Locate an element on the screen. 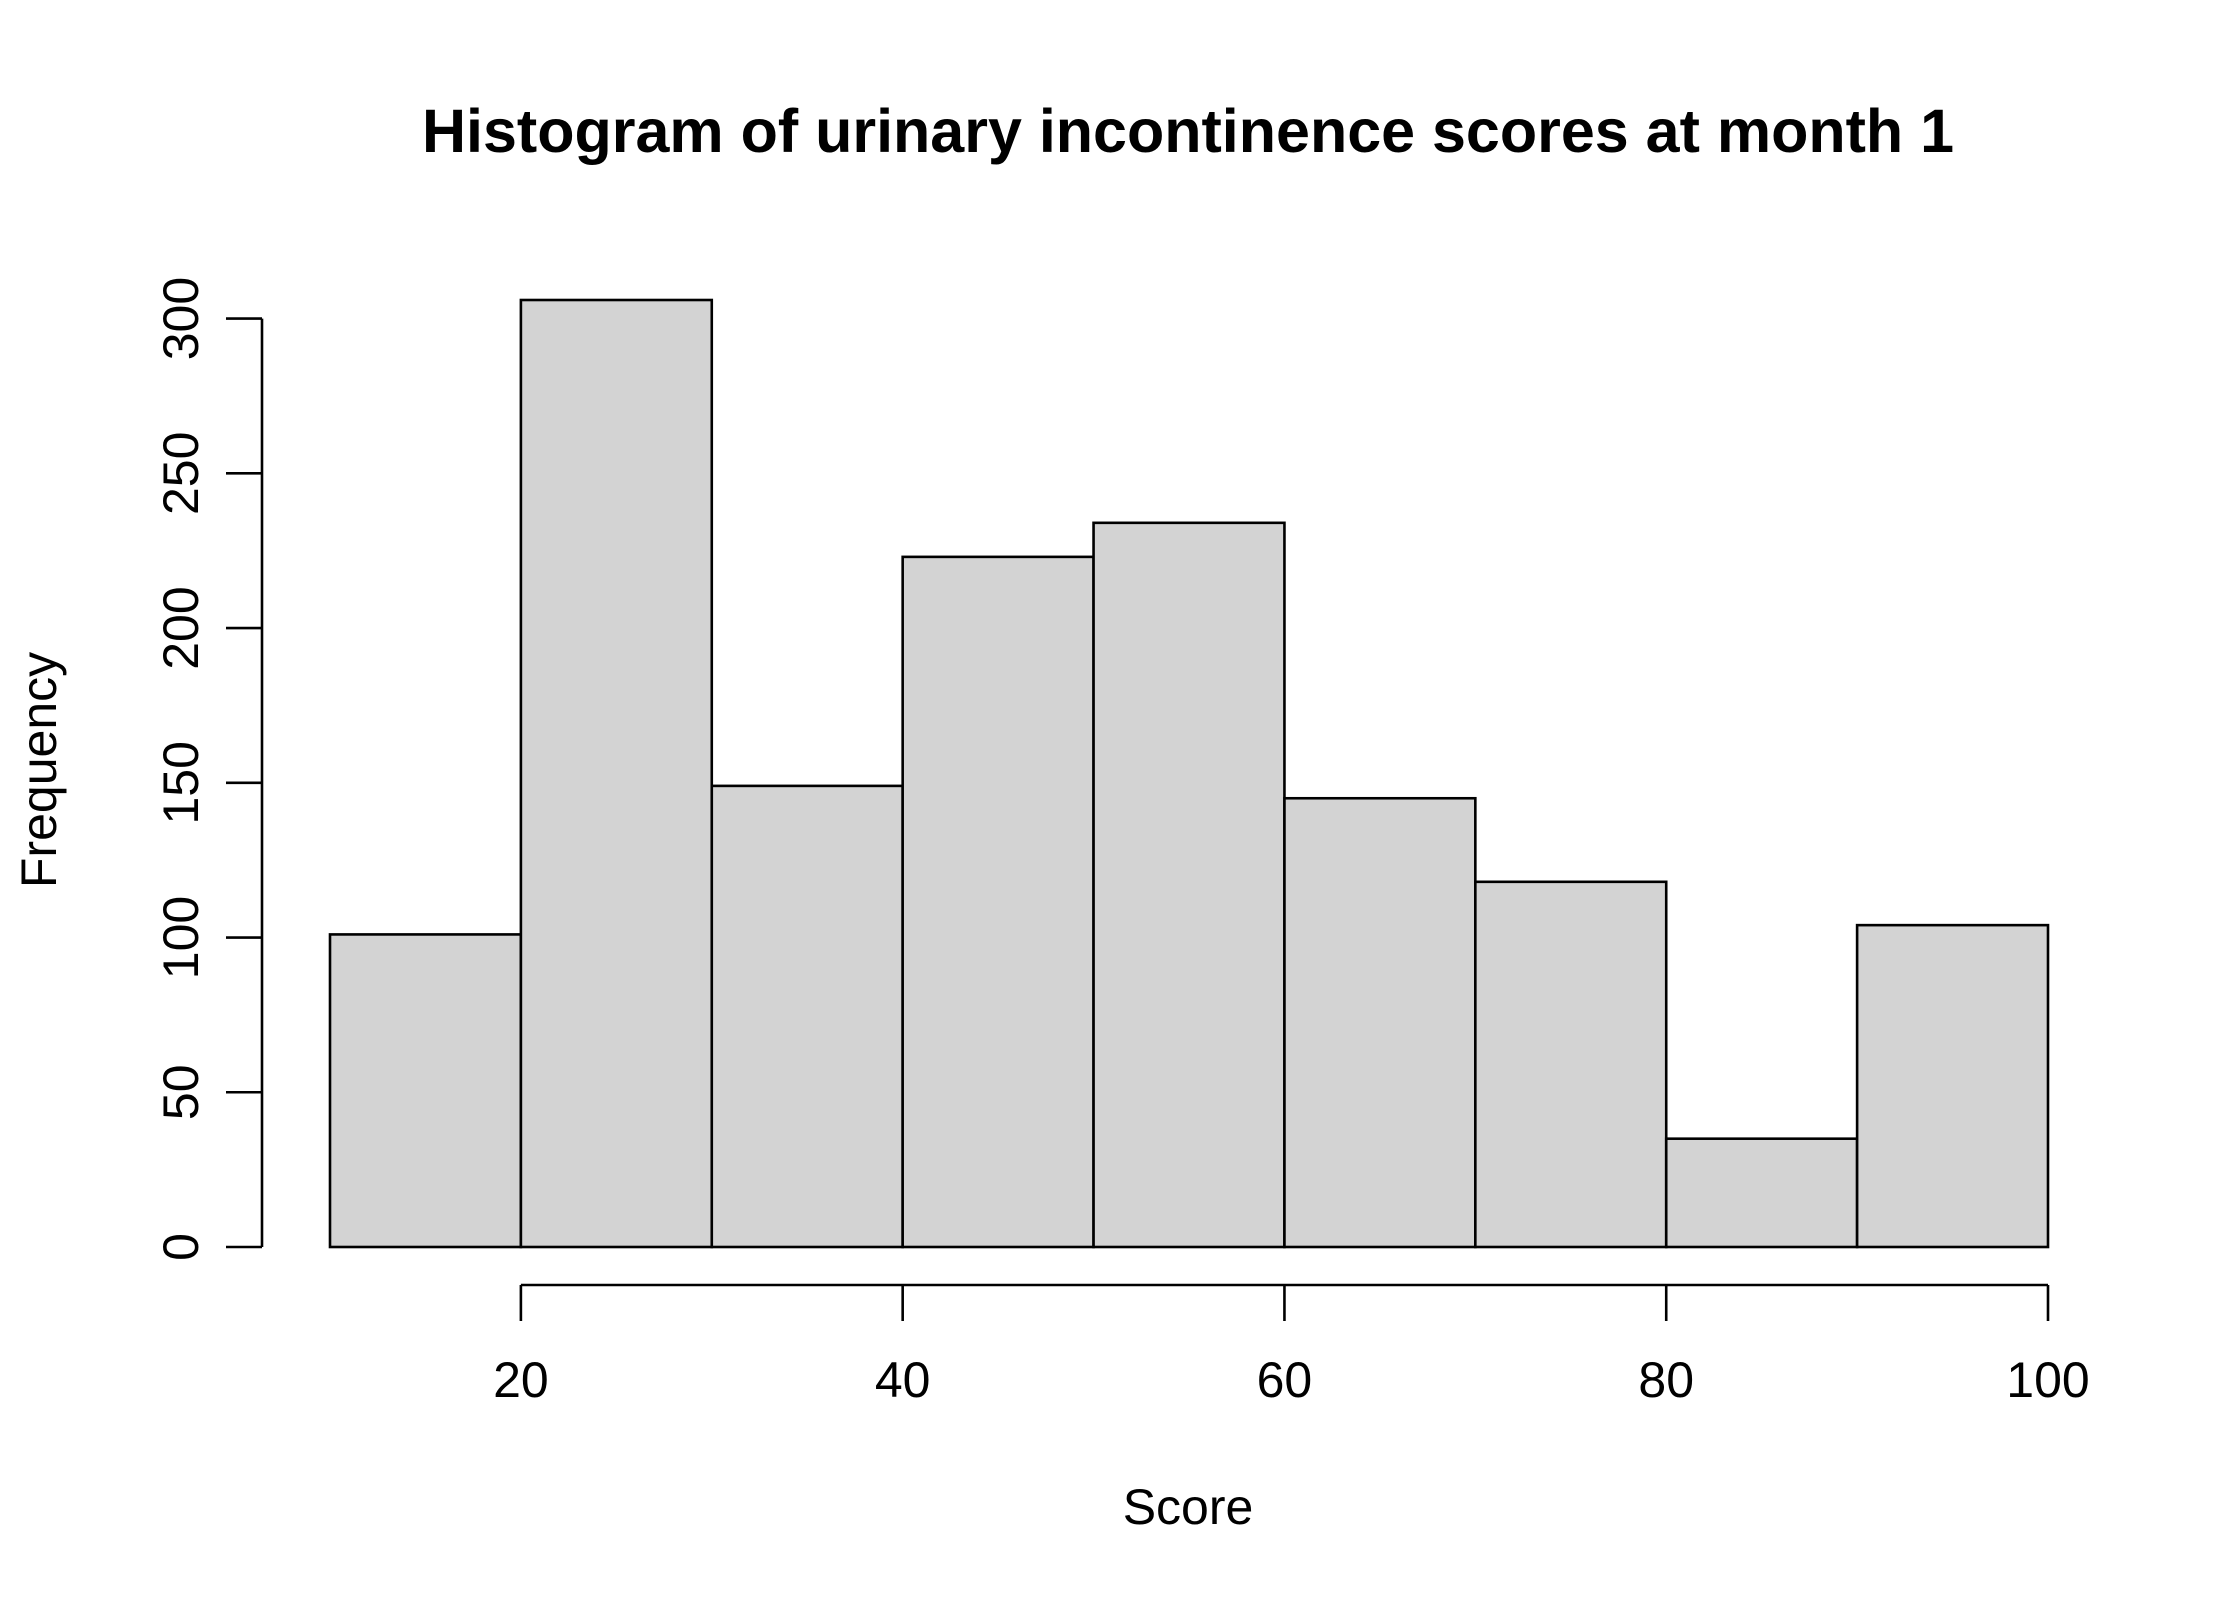 Image resolution: width=2240 pixels, height=1600 pixels. y-tick-label: 250 is located at coordinates (181, 473).